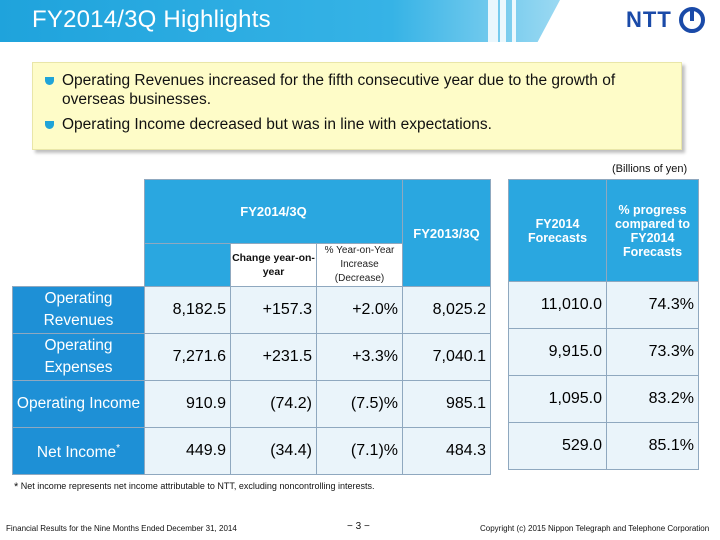  I want to click on title-banner, so click(280, 21).